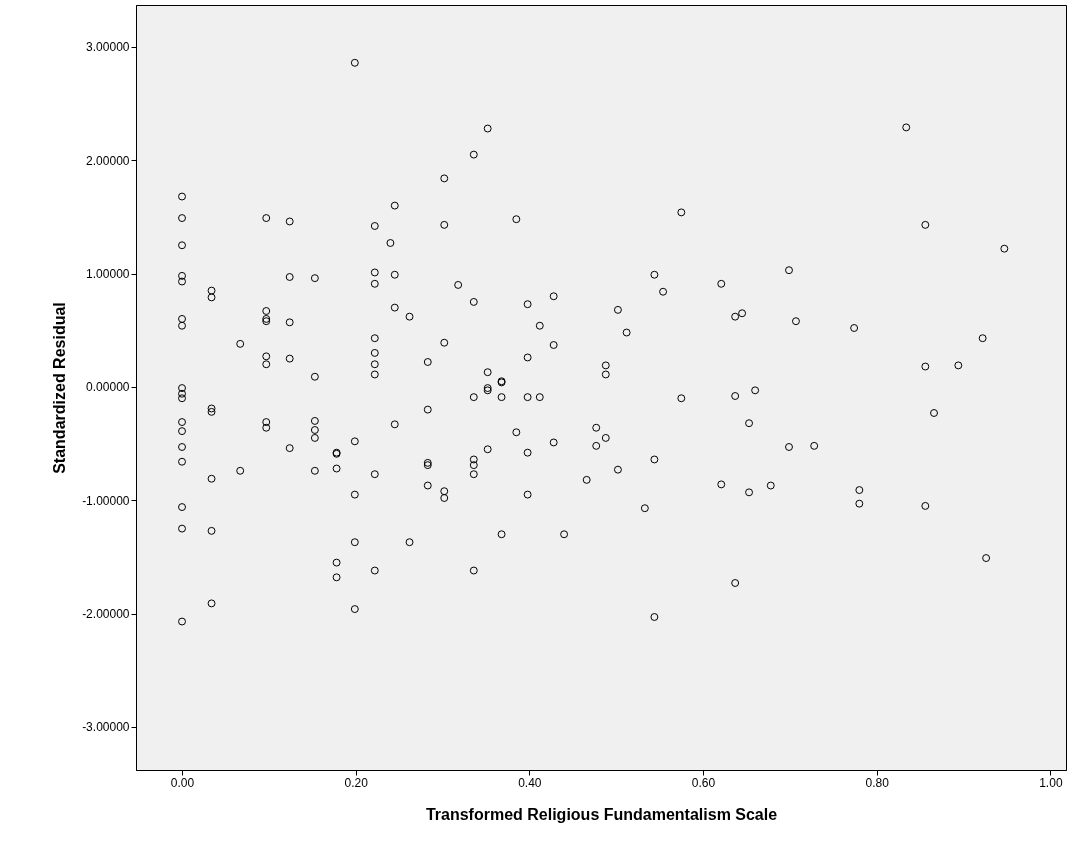 Image resolution: width=1068 pixels, height=855 pixels. Describe the element at coordinates (877, 782) in the screenshot. I see `x-tick-label: 0.80` at that location.